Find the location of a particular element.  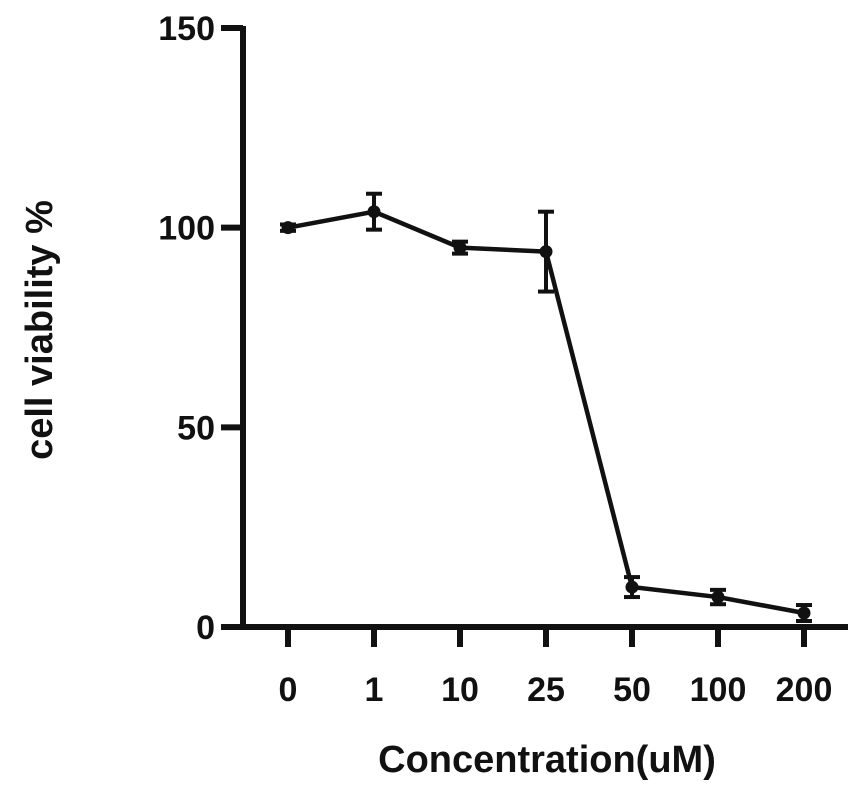

x-tick-label: 25 is located at coordinates (546, 690).